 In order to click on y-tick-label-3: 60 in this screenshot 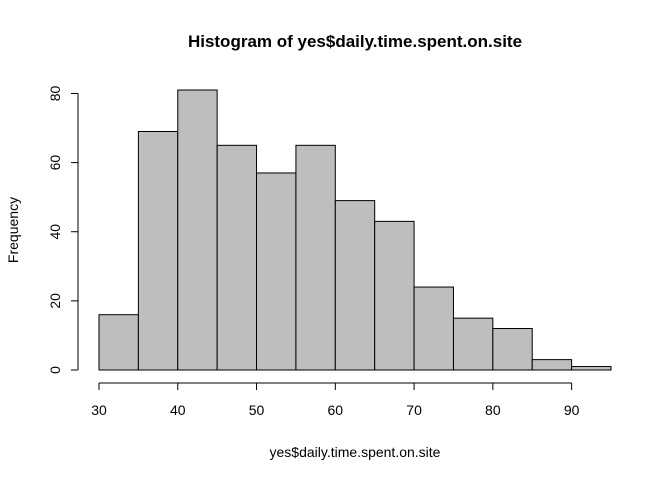, I will do `click(55, 163)`.